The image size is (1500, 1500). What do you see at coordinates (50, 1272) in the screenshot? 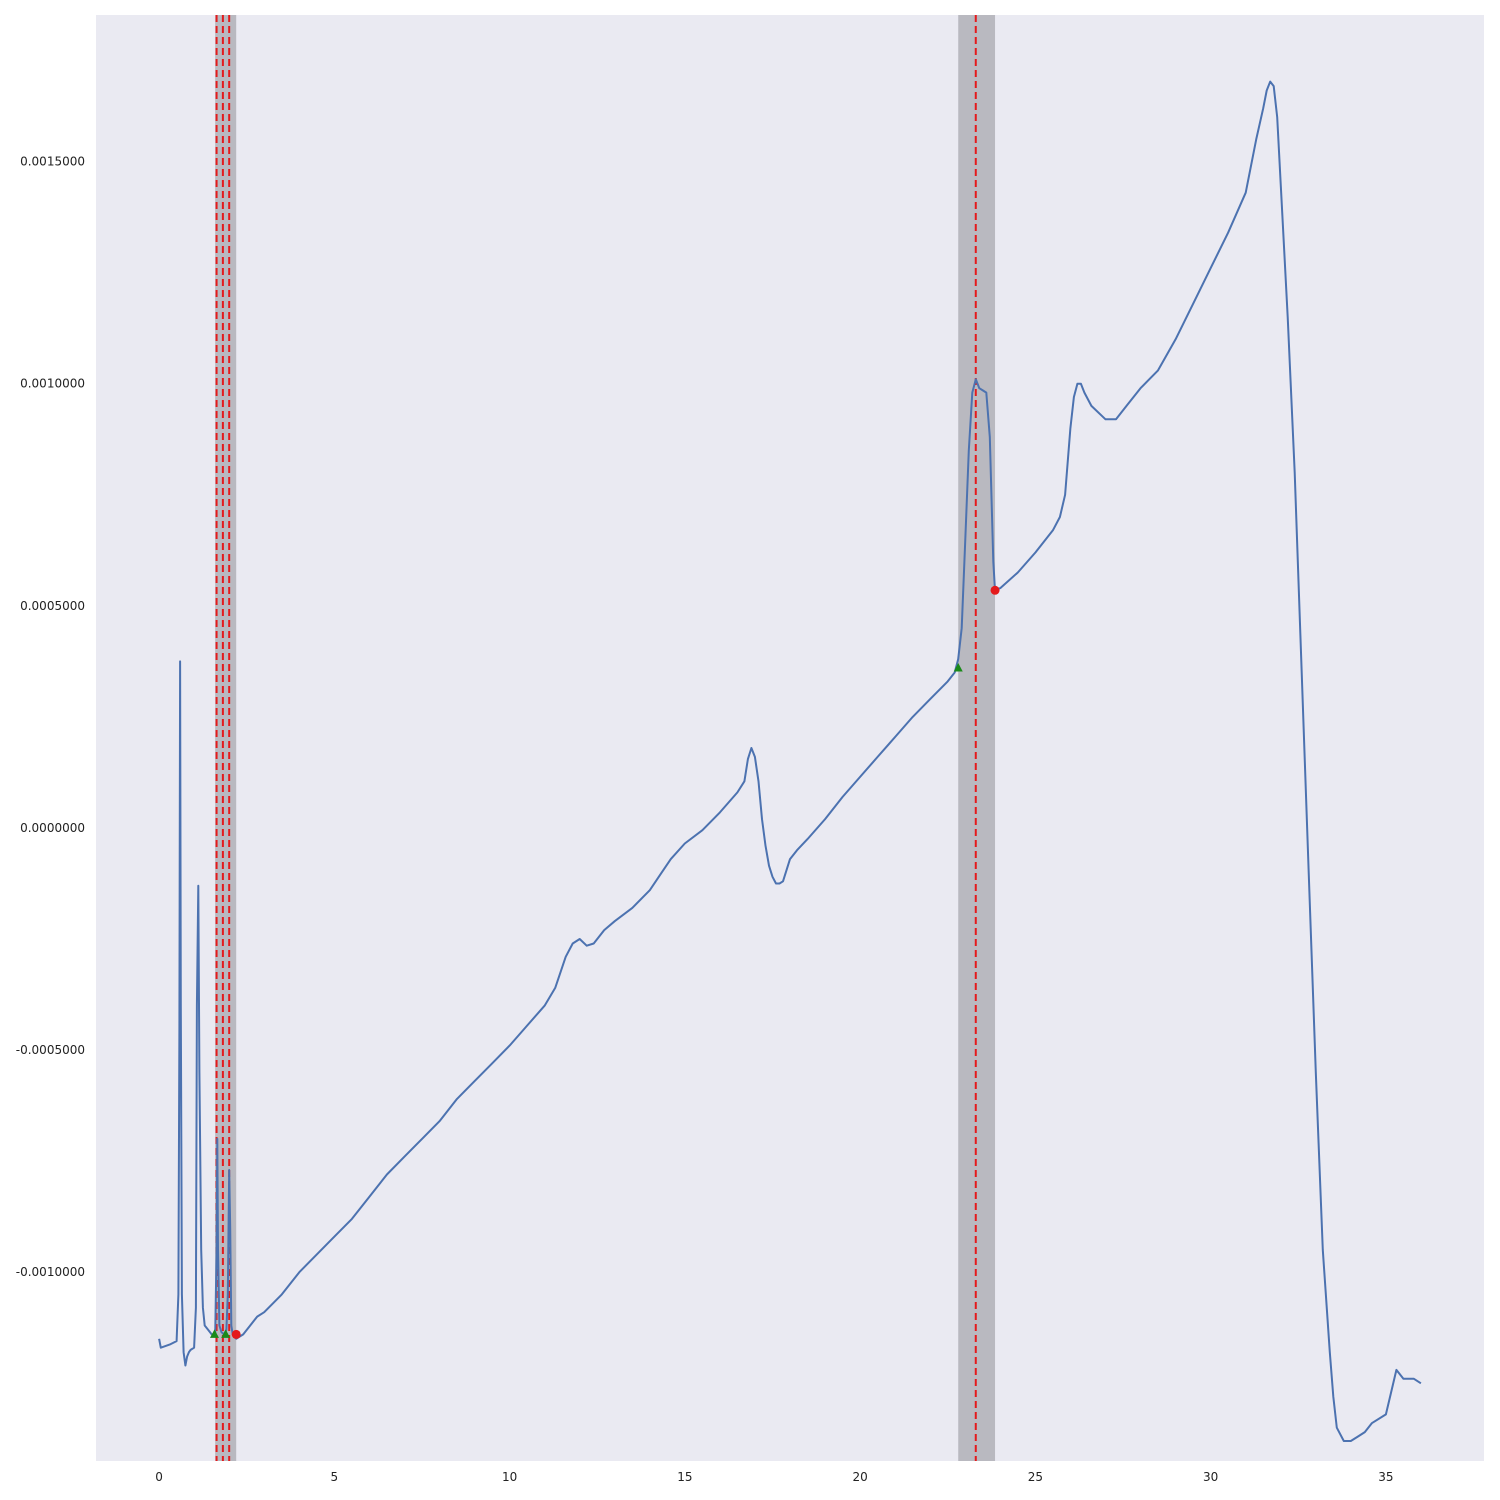
I see `y-tick-label: -0.0010000` at bounding box center [50, 1272].